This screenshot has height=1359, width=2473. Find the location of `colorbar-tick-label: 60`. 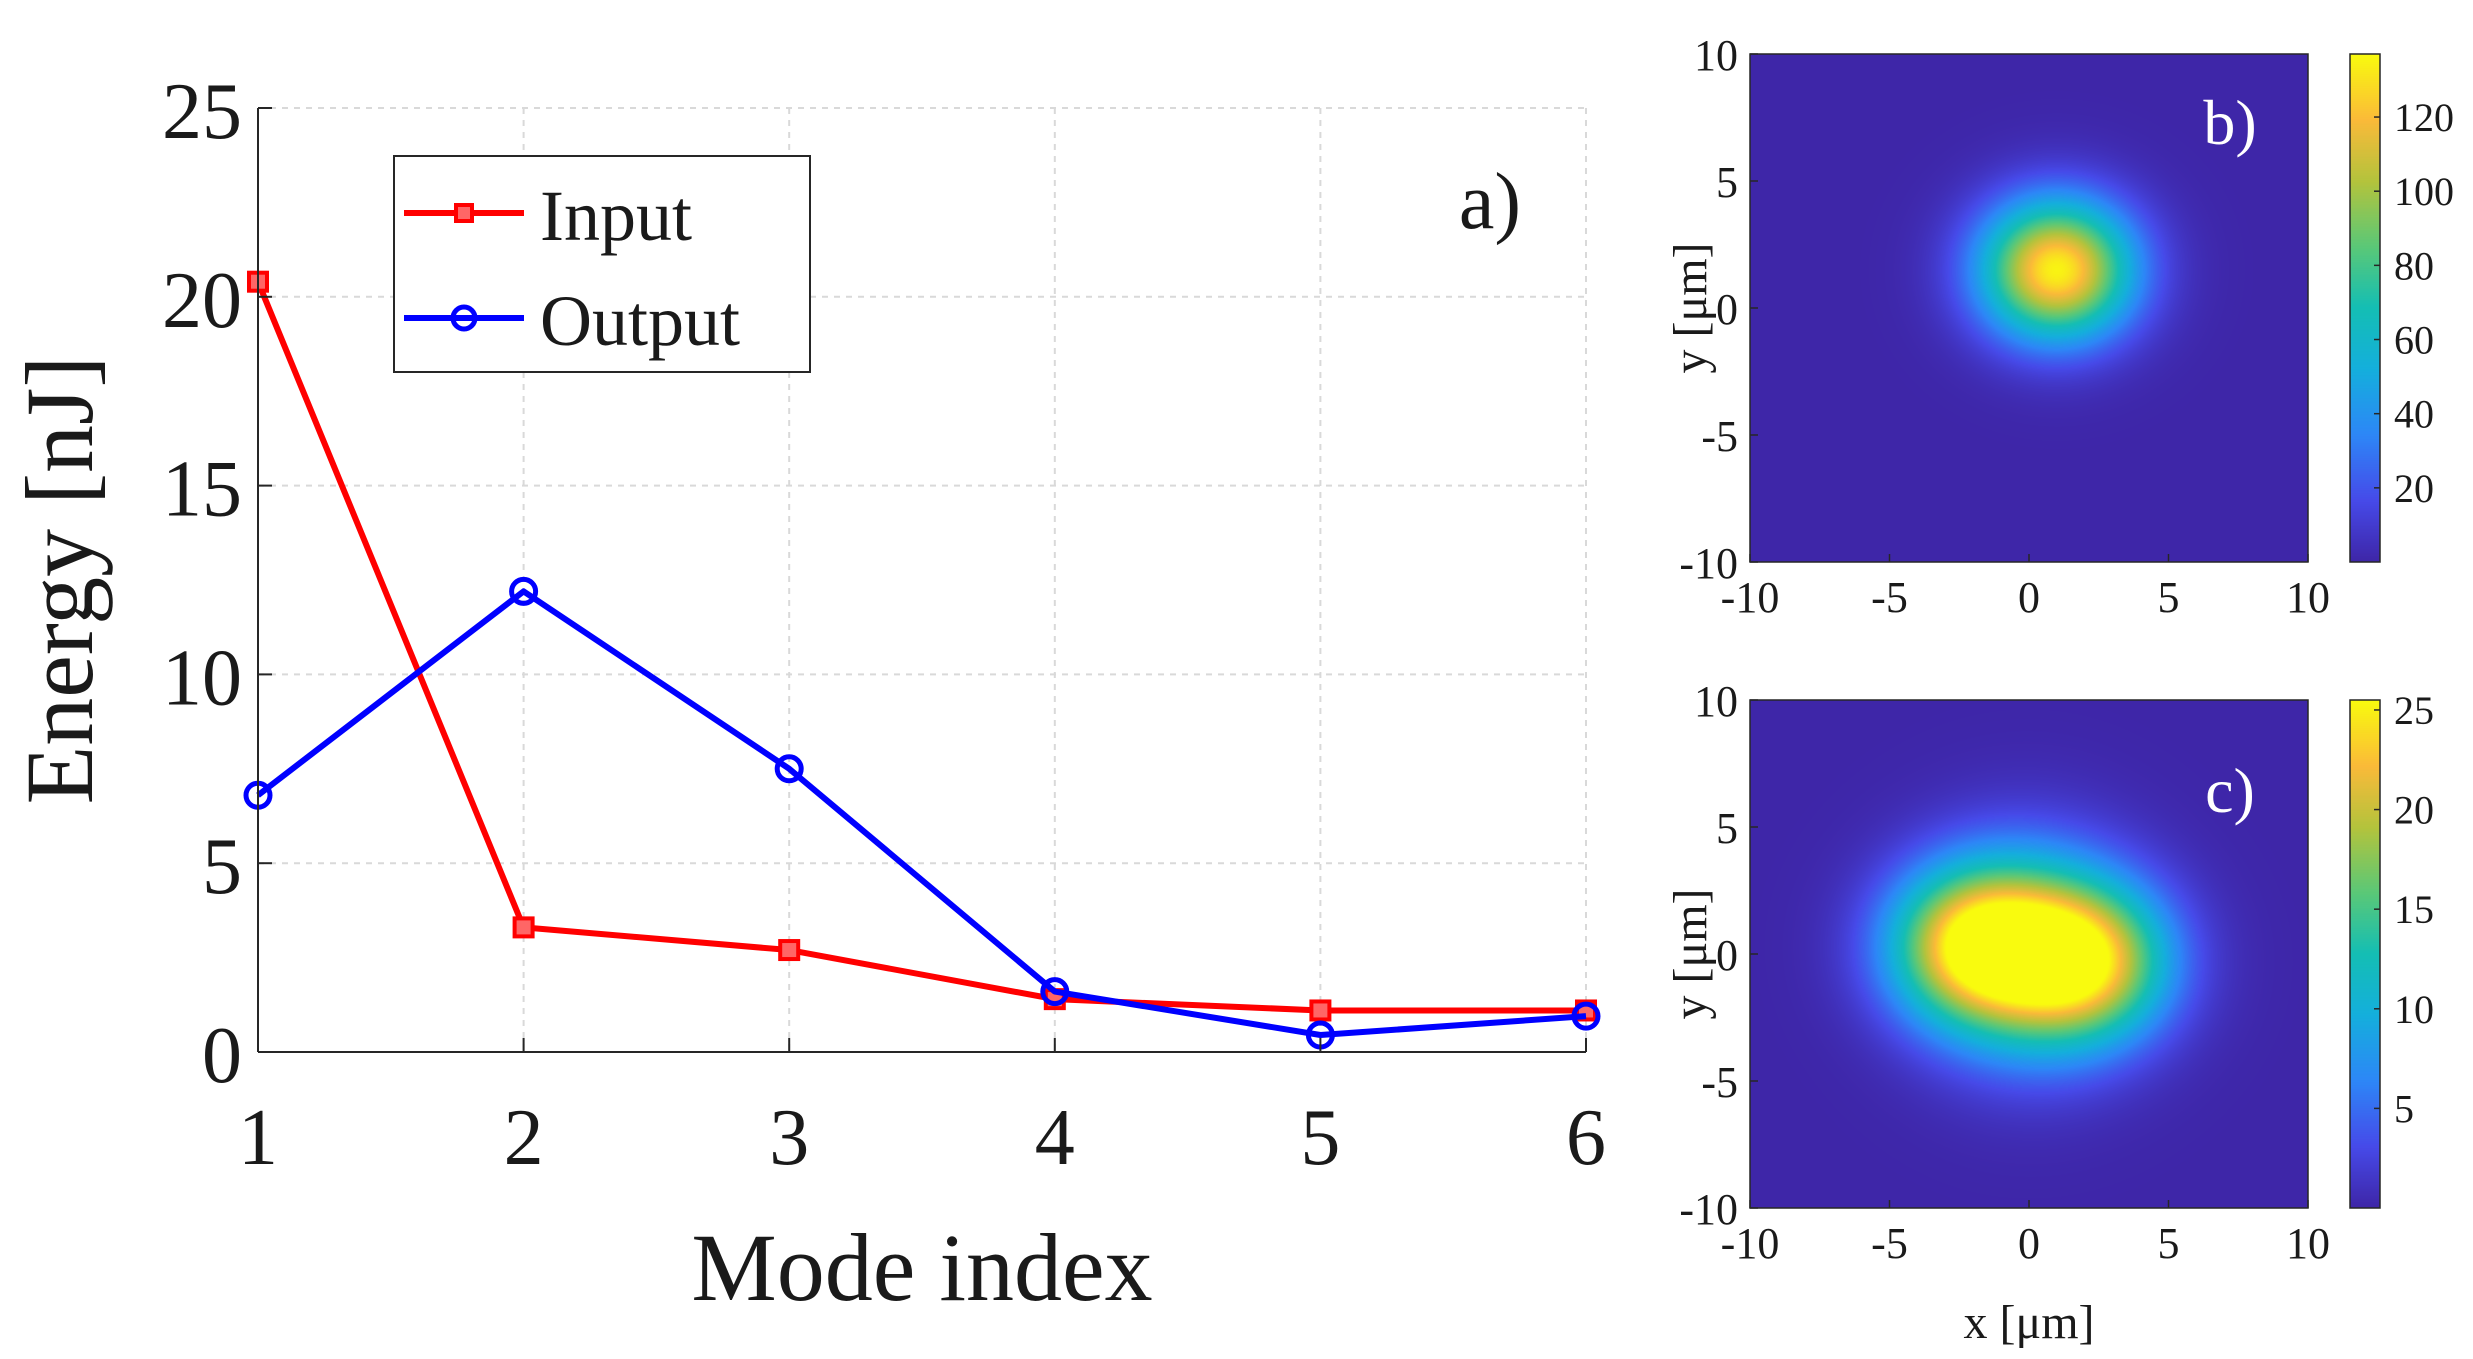

colorbar-tick-label: 60 is located at coordinates (2414, 340).